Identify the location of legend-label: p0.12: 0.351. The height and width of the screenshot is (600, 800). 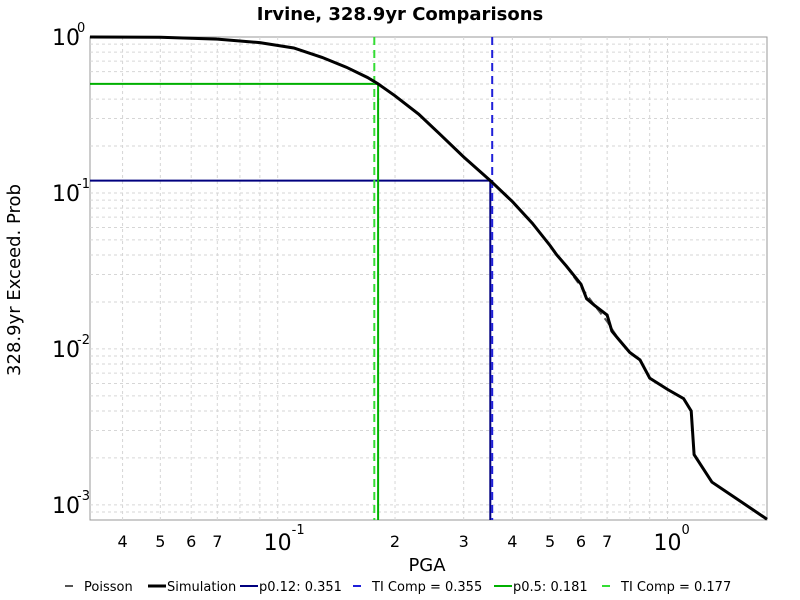
(300, 587).